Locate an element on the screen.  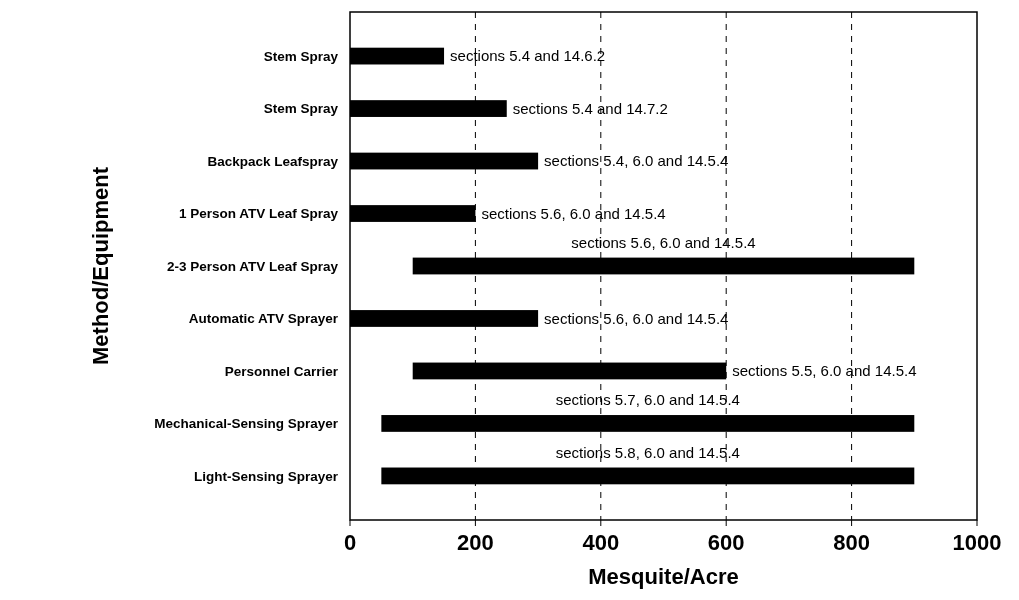
x-tick-label: 1000 is located at coordinates (977, 542).